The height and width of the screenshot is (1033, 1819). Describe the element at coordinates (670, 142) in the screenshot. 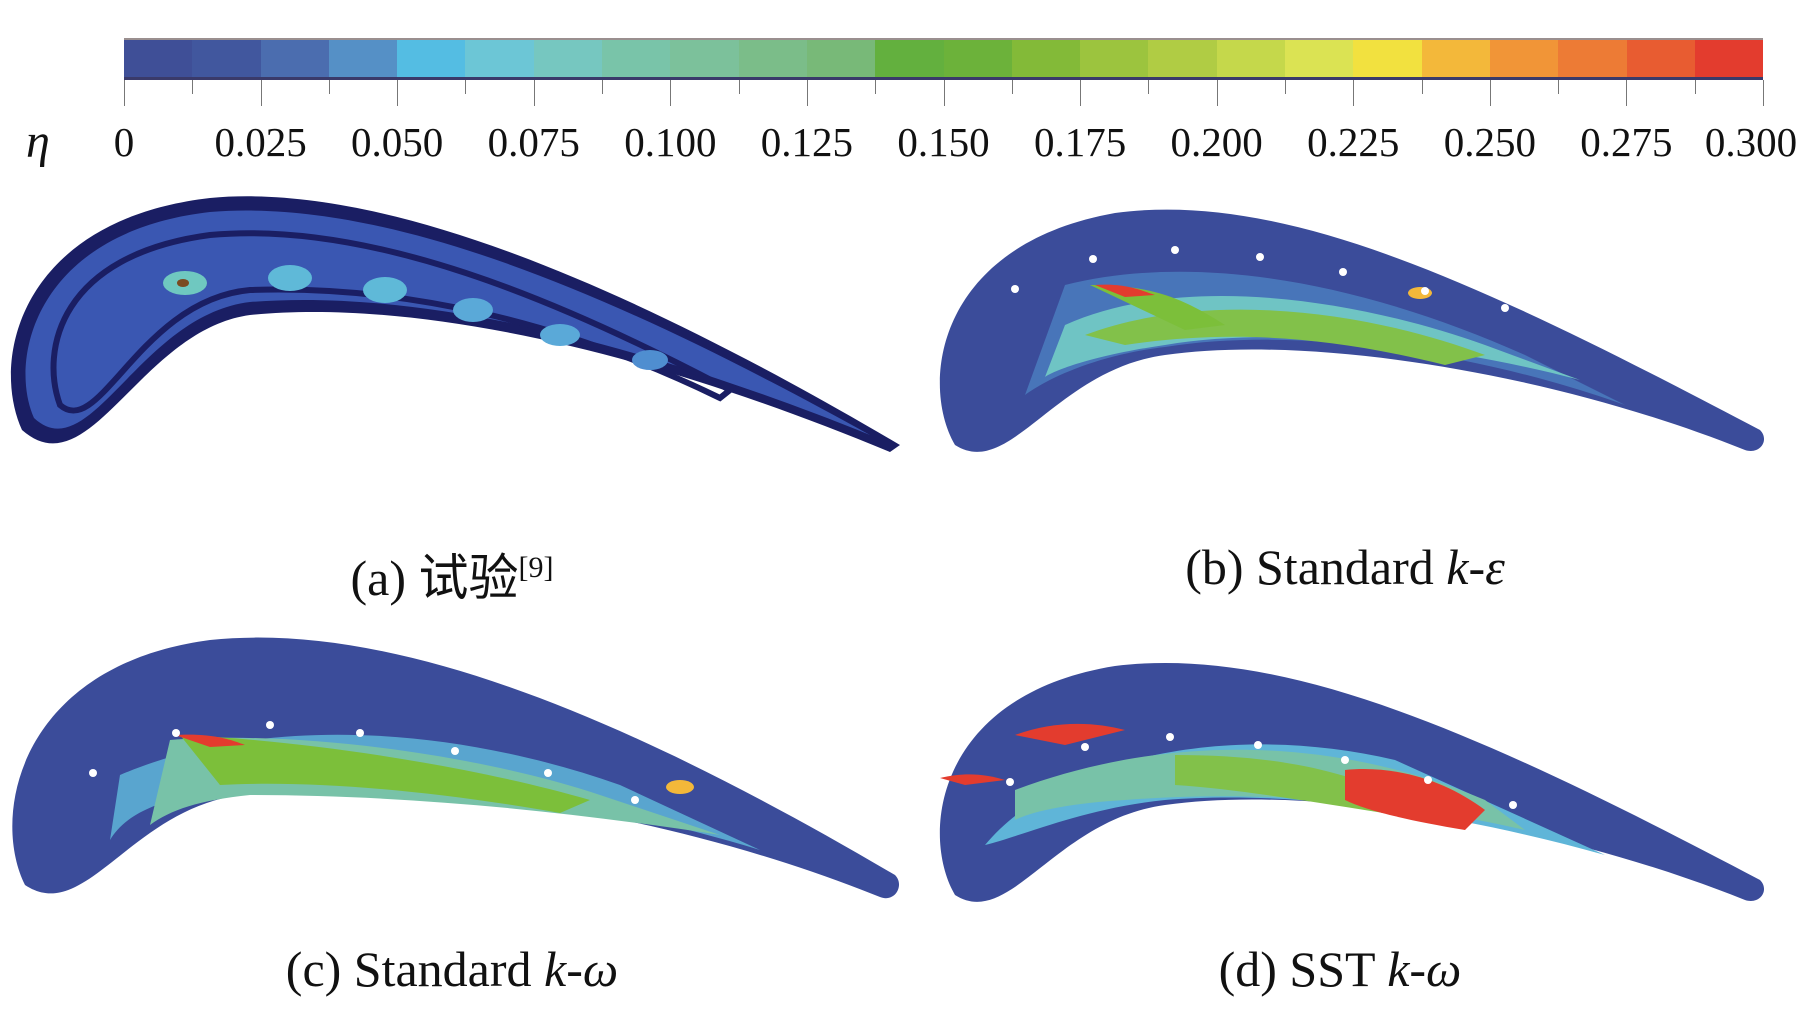

I see `colorbar-tick-label: 0.100` at that location.